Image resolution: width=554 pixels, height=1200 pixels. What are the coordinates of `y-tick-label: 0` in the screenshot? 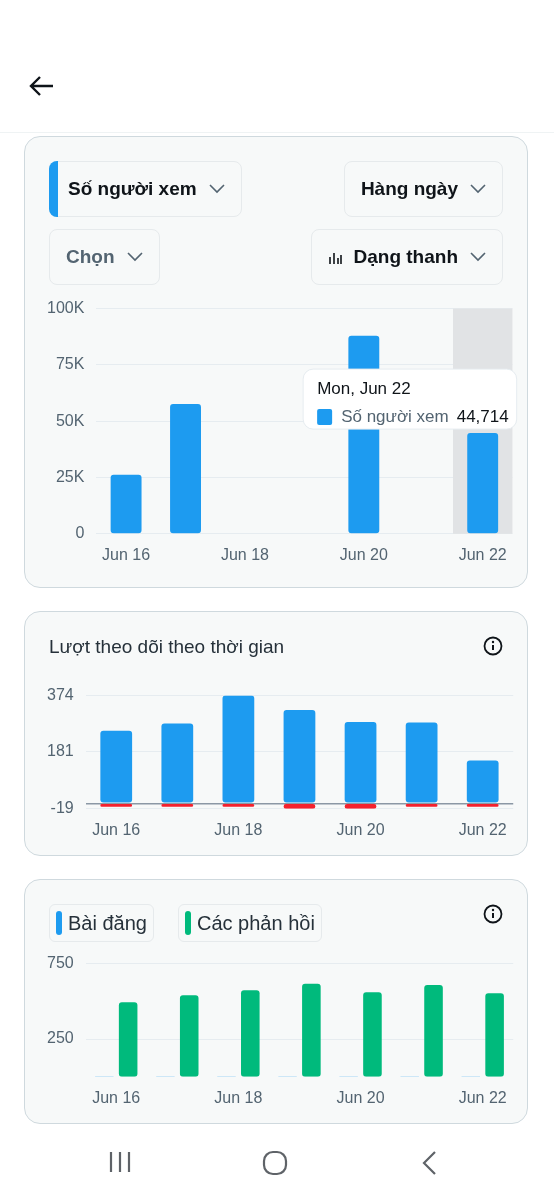 It's located at (80, 533).